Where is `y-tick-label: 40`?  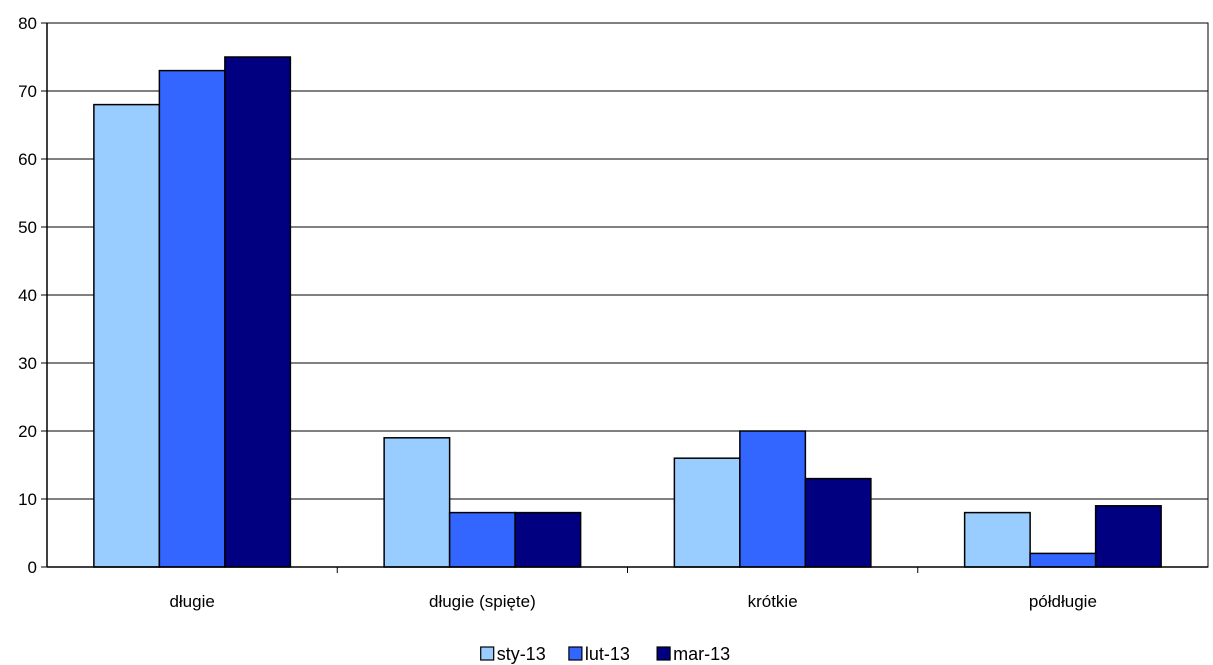 y-tick-label: 40 is located at coordinates (27, 295).